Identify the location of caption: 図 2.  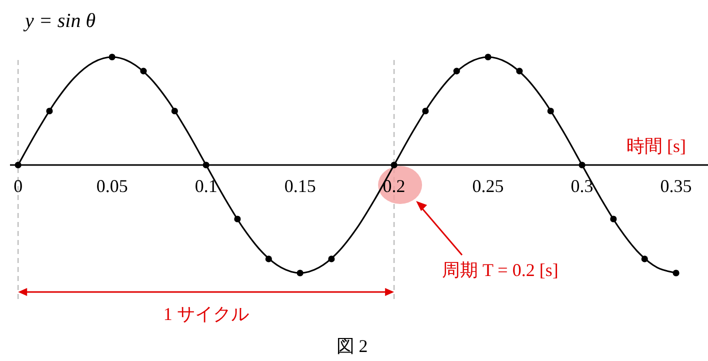
(352, 346).